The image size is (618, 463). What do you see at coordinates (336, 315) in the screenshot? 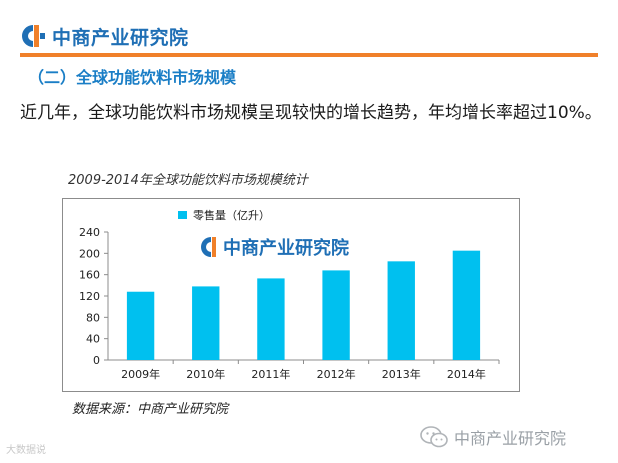
I see `bar-2012年` at bounding box center [336, 315].